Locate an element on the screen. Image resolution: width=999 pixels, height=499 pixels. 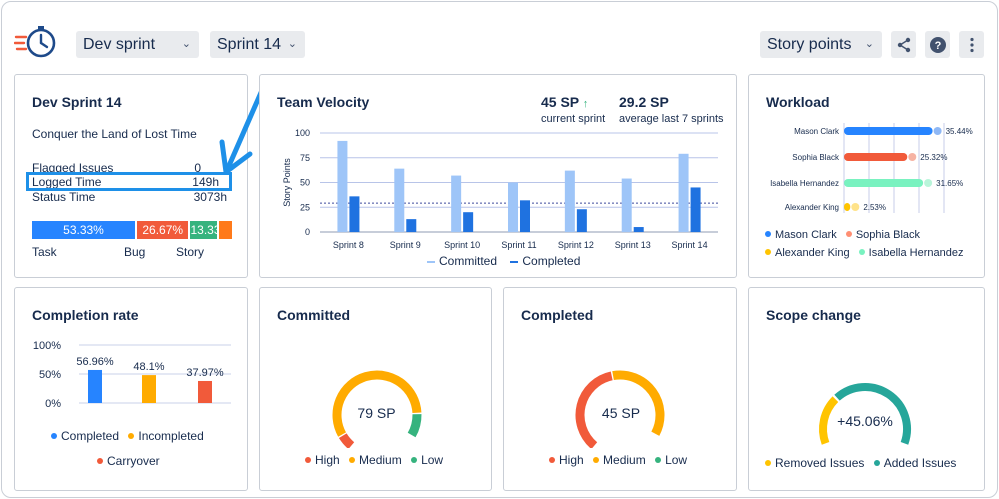
legend-removed: Removed Issues is located at coordinates (820, 463).